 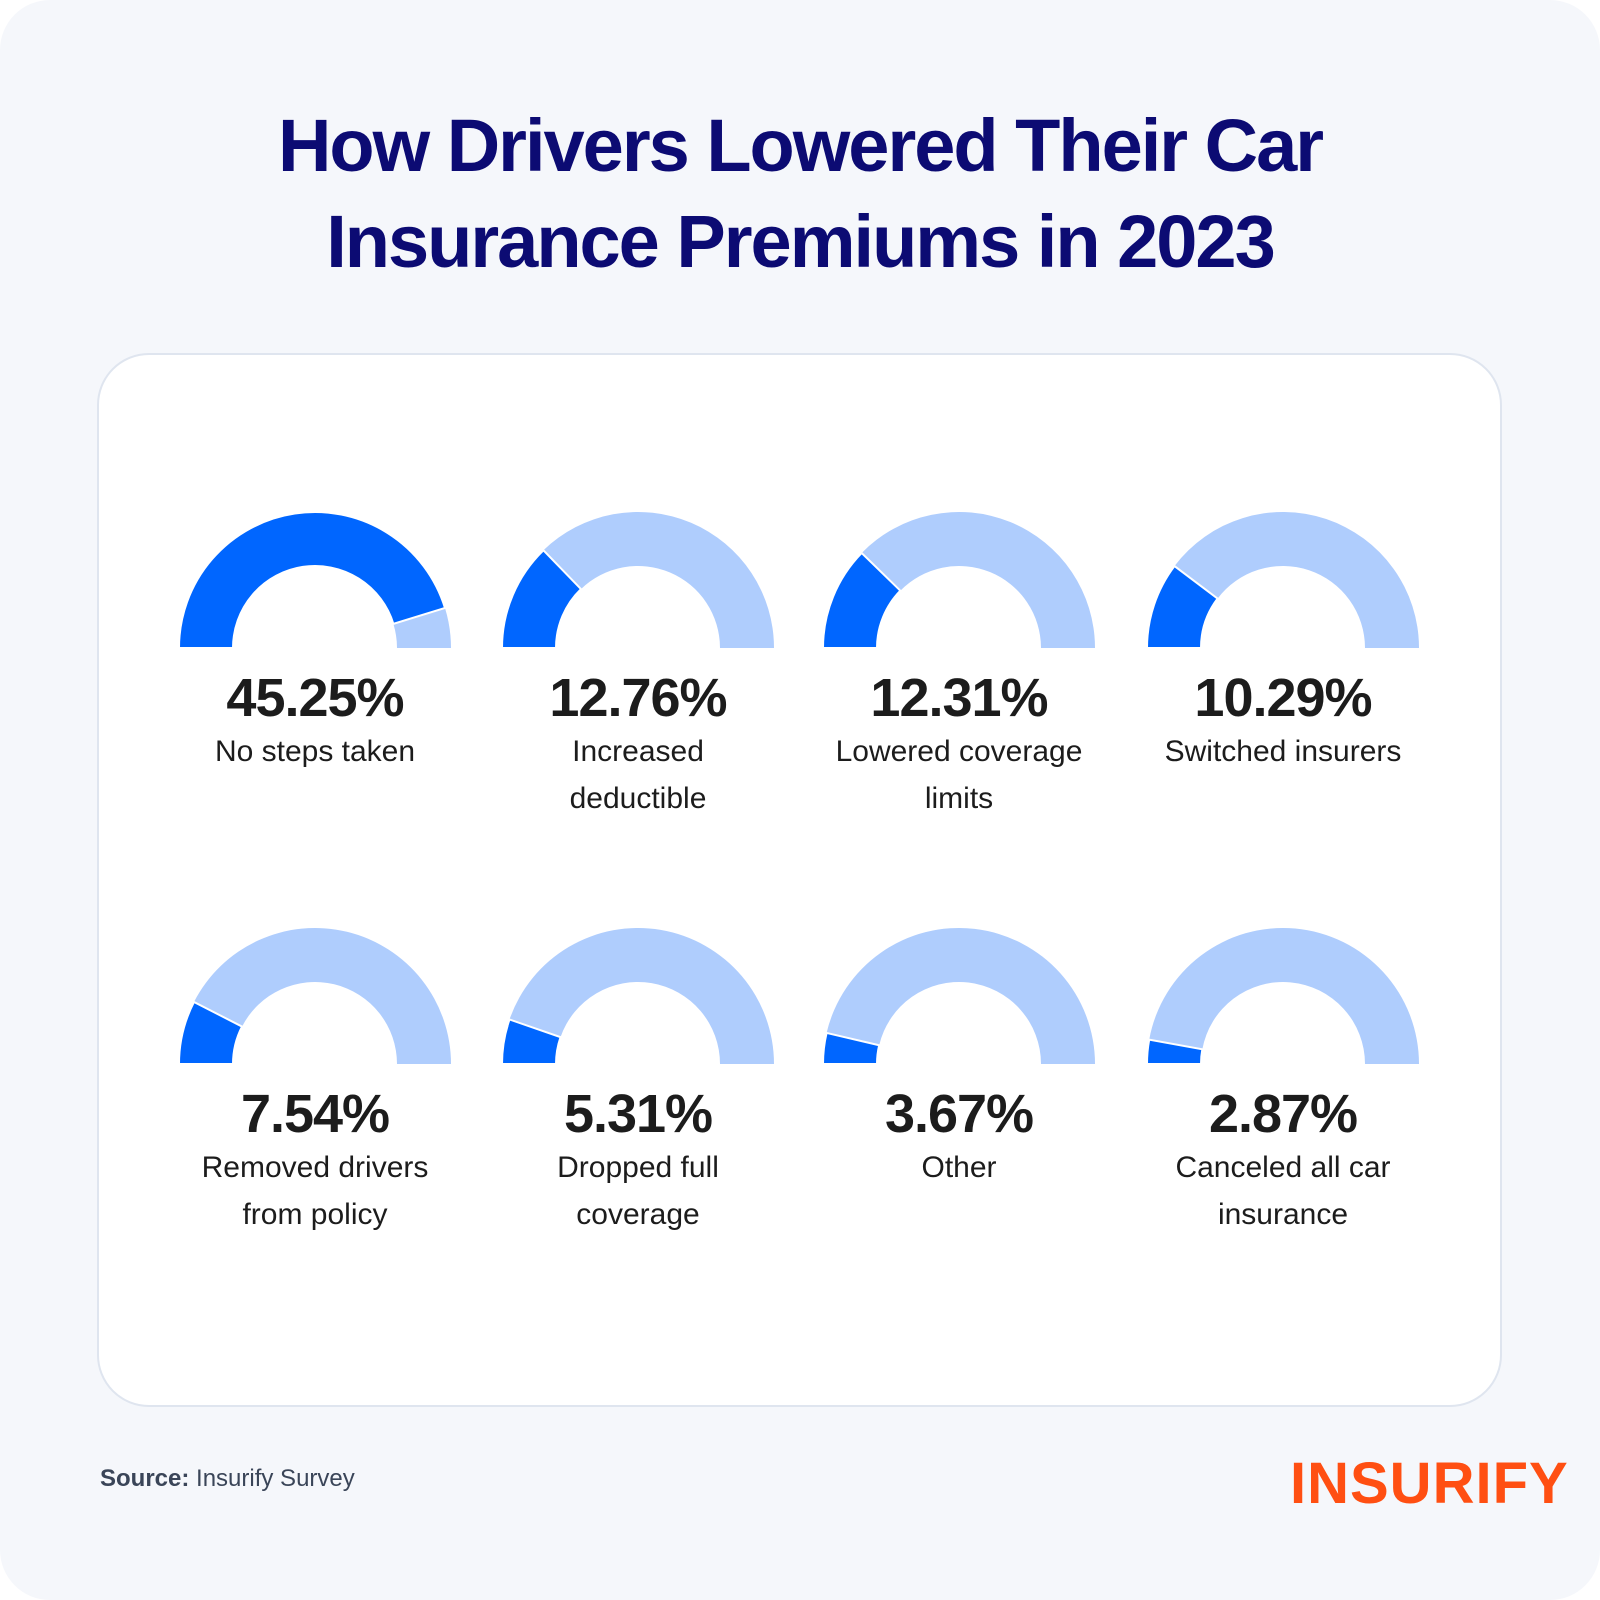 I want to click on value-label: 7.54%, so click(x=315, y=1114).